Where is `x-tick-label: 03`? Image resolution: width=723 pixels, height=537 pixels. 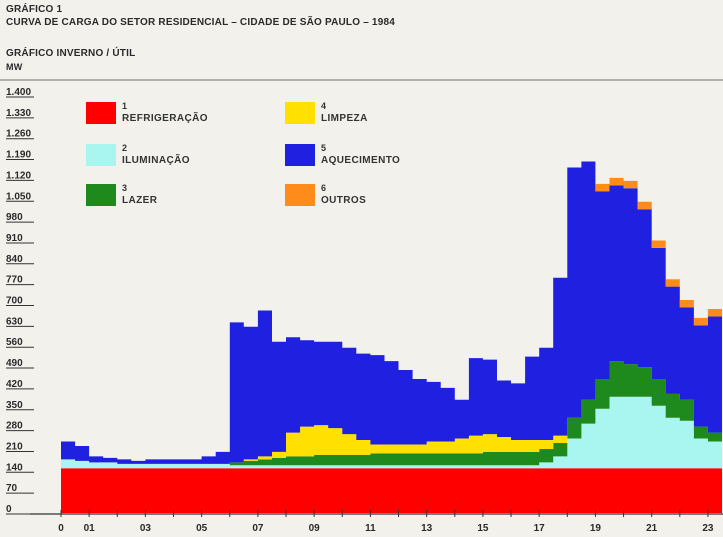 x-tick-label: 03 is located at coordinates (146, 528).